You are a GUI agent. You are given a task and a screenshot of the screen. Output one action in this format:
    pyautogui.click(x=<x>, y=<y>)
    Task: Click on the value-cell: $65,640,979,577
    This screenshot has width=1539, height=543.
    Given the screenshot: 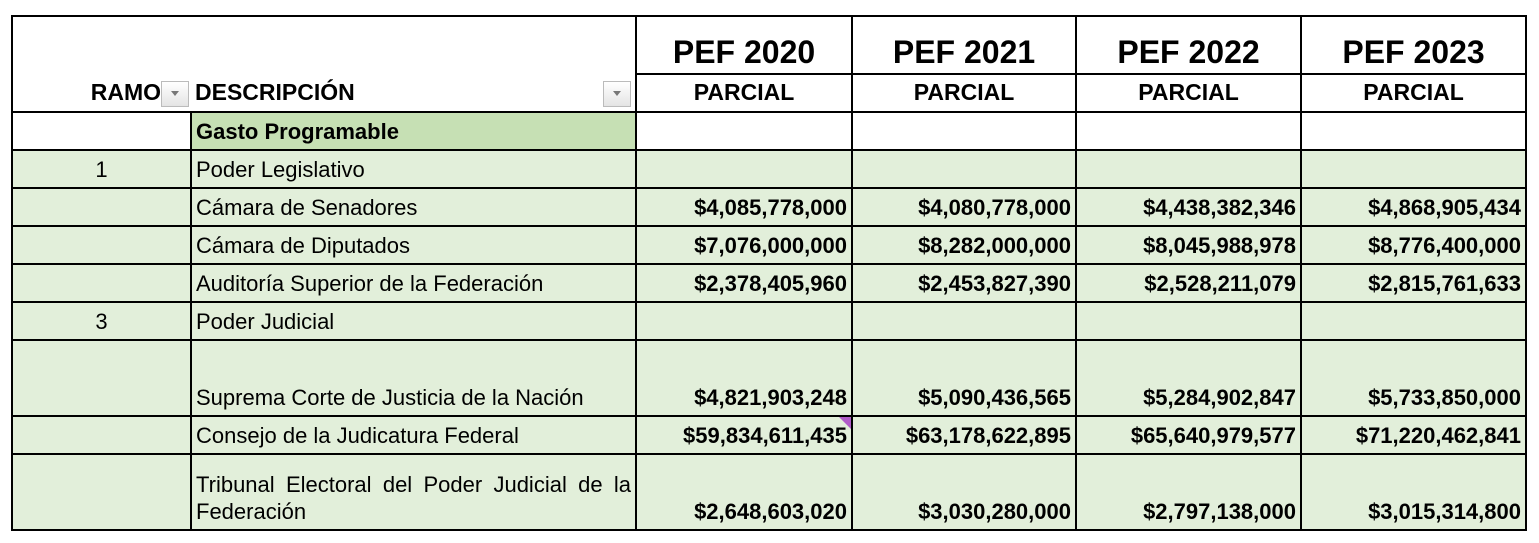 What is the action you would take?
    pyautogui.click(x=1188, y=435)
    